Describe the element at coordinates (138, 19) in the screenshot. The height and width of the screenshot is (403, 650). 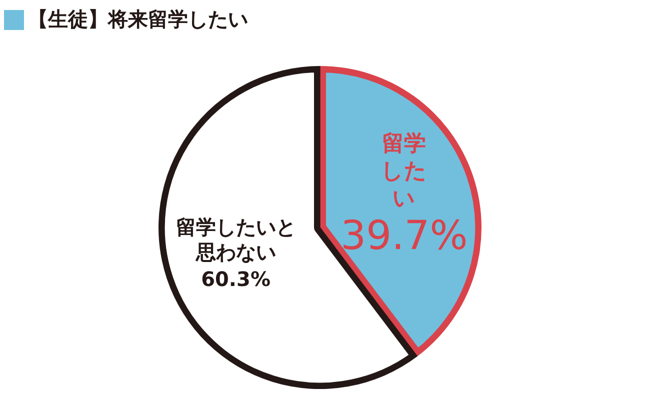
I see `chart-title: 【生徒】将来留学したい` at that location.